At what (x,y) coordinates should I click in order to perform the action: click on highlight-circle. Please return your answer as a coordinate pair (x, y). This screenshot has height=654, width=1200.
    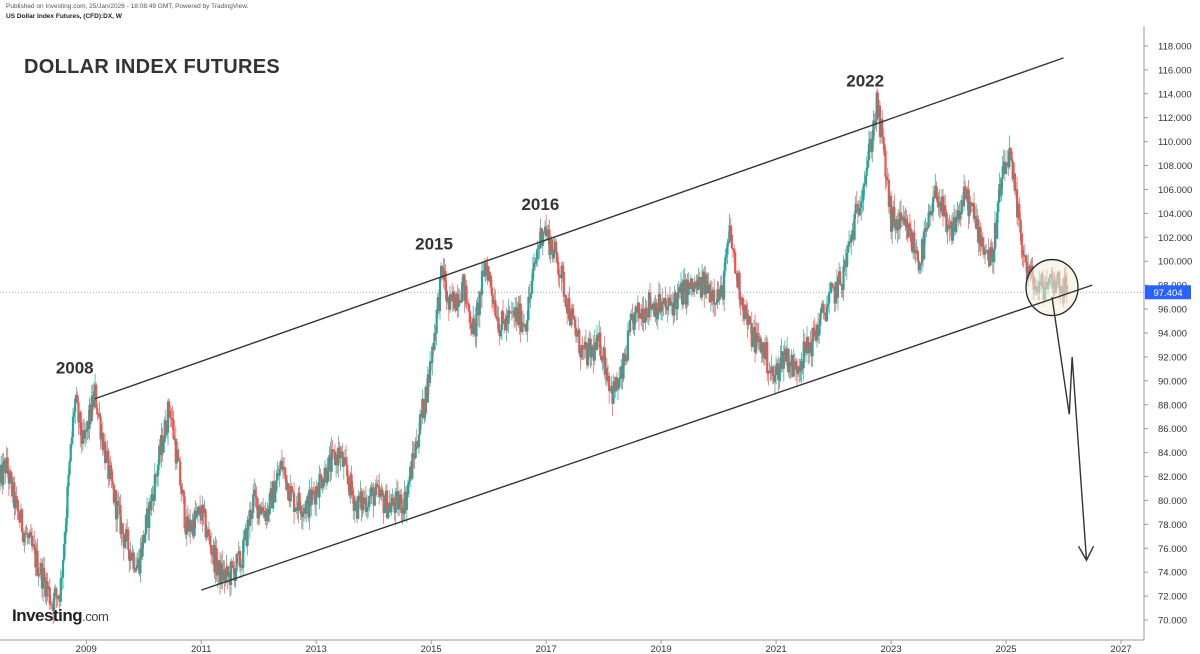
    Looking at the image, I should click on (1052, 287).